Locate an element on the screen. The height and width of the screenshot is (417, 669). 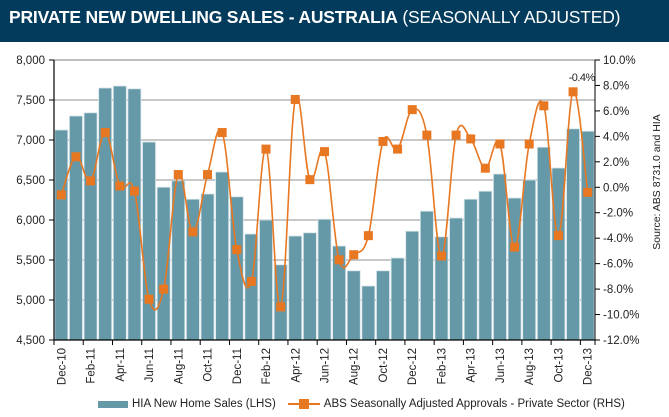
x-tick-label: Aug-12 is located at coordinates (355, 366).